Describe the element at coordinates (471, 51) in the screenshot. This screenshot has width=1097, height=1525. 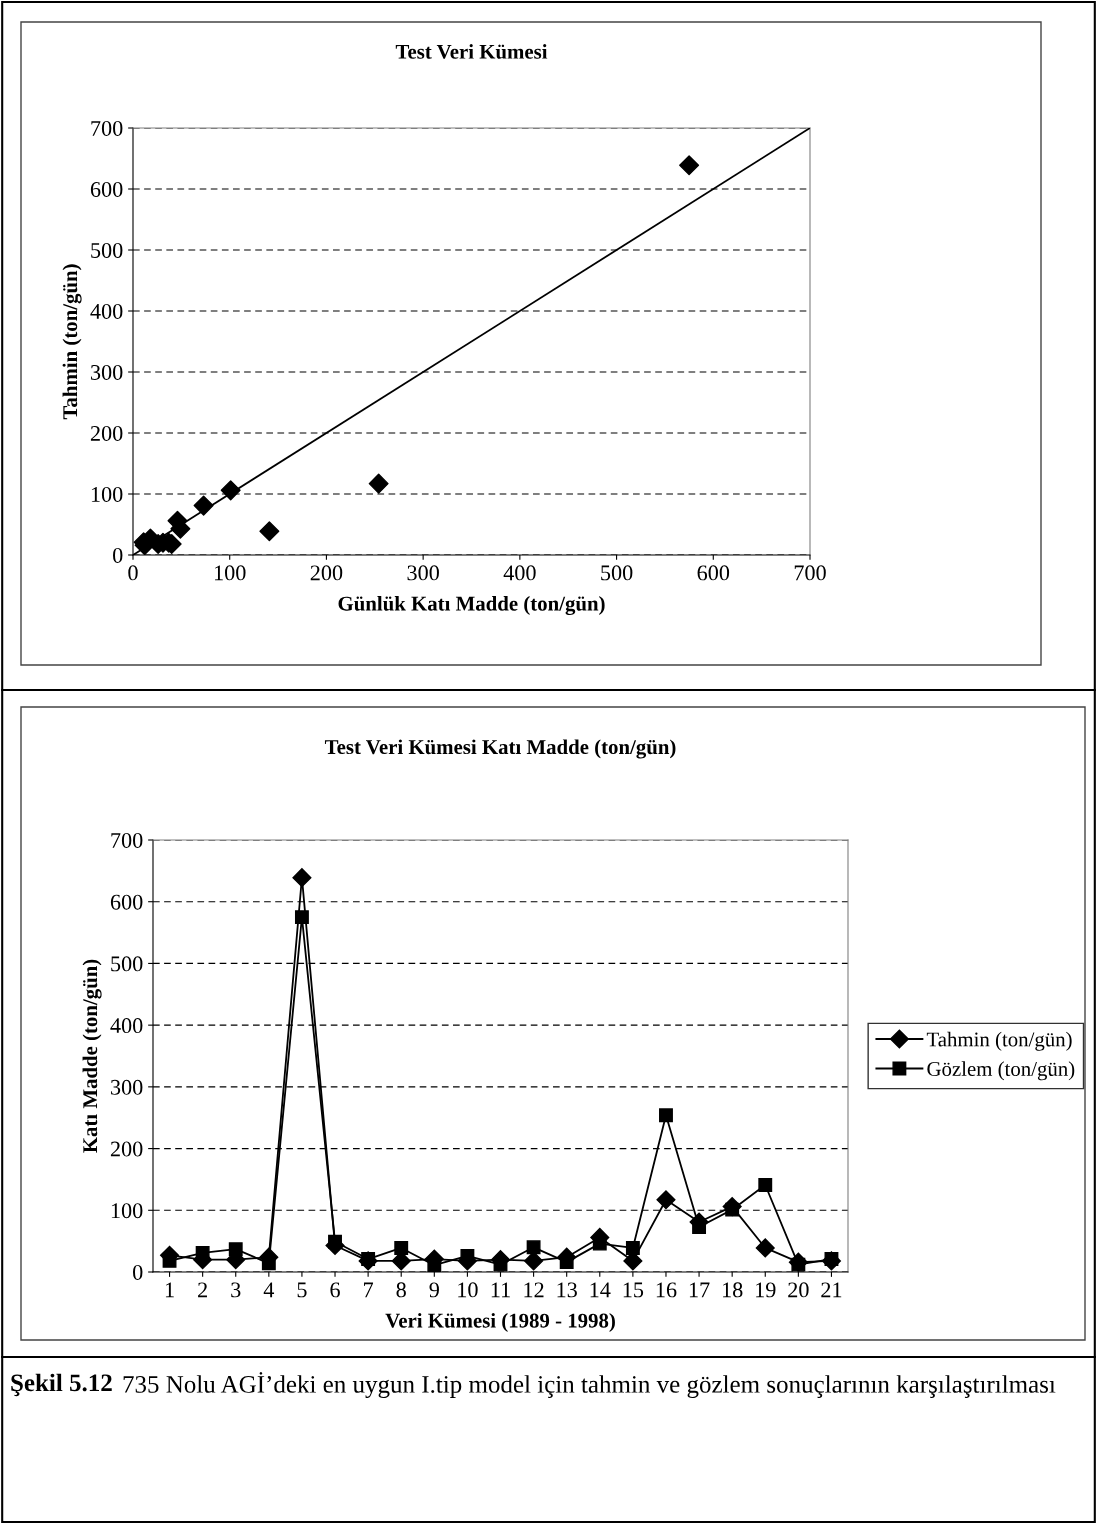
I see `chart-title: Test Veri Kümesi` at that location.